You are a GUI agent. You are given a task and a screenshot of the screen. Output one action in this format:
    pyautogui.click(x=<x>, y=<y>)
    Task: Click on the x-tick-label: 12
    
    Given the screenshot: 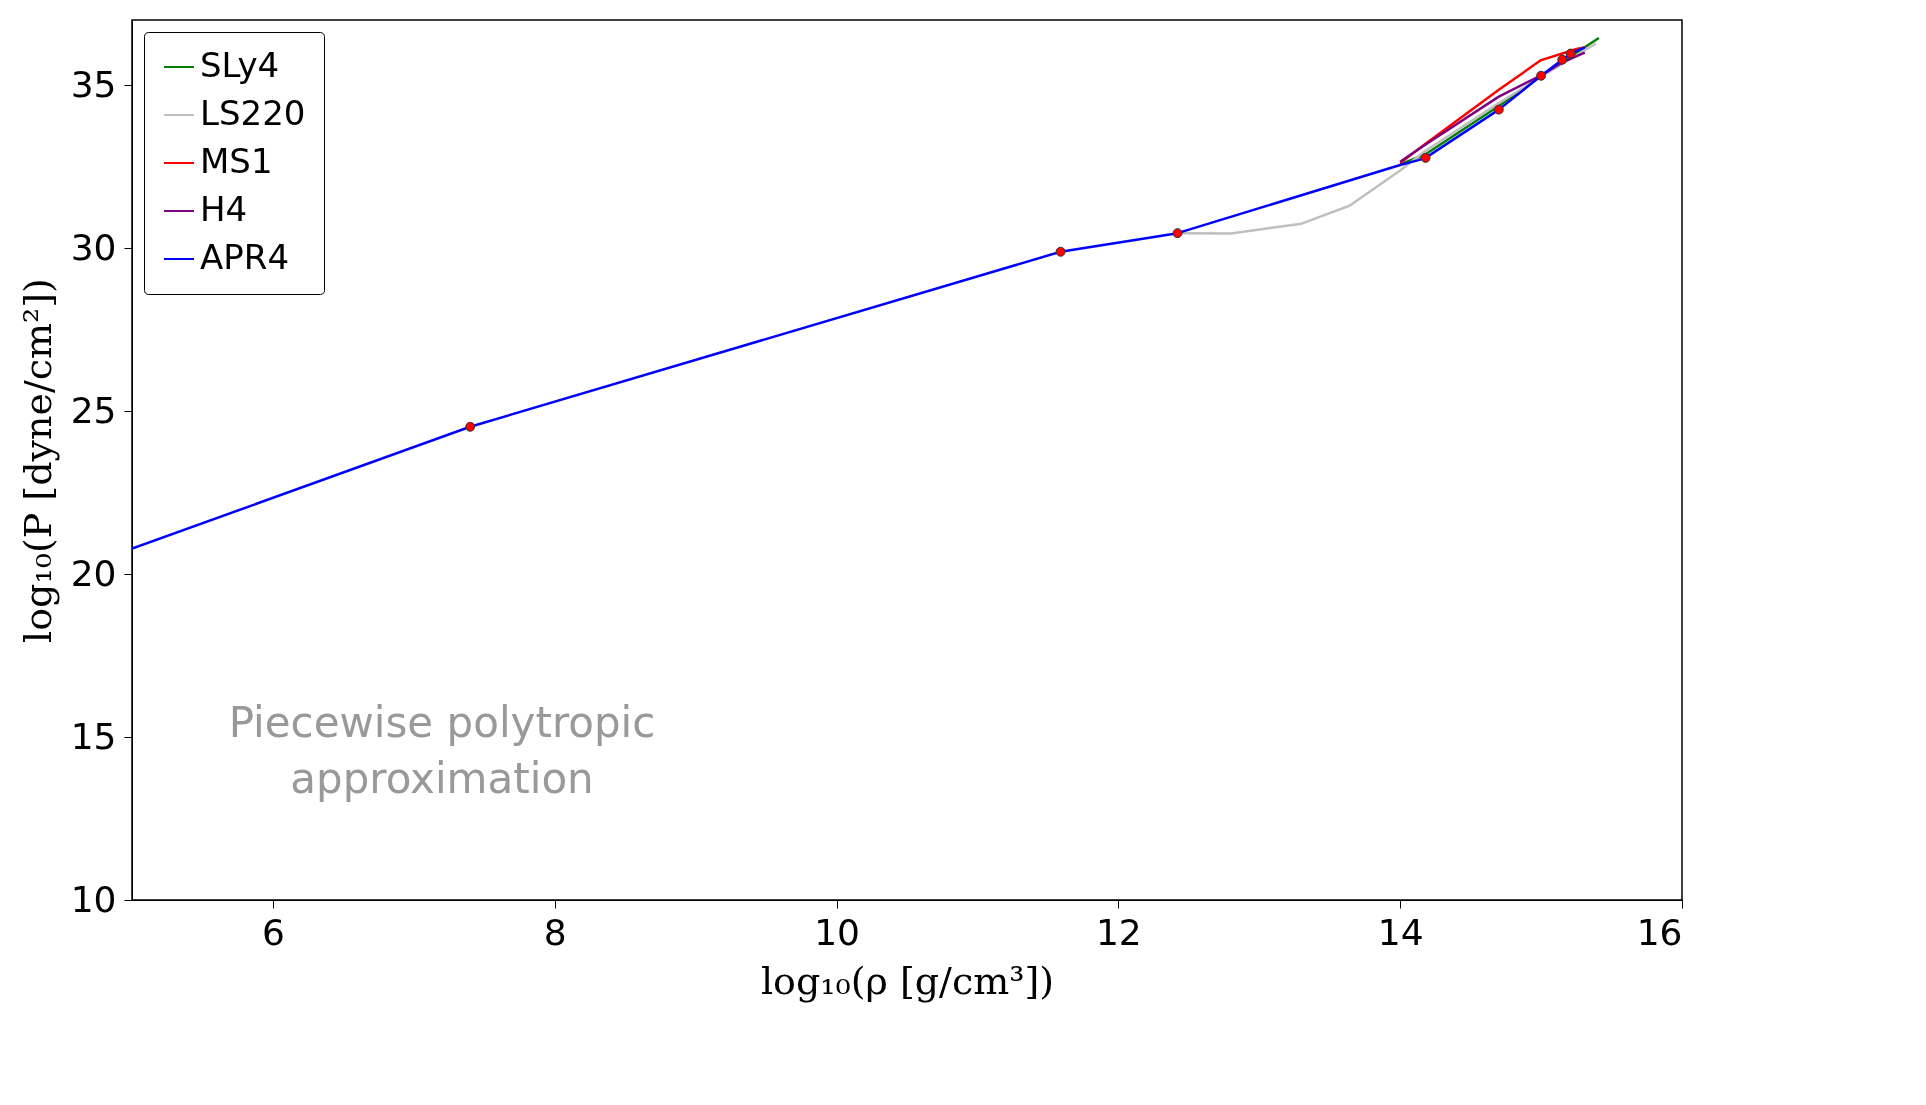 What is the action you would take?
    pyautogui.click(x=1118, y=932)
    